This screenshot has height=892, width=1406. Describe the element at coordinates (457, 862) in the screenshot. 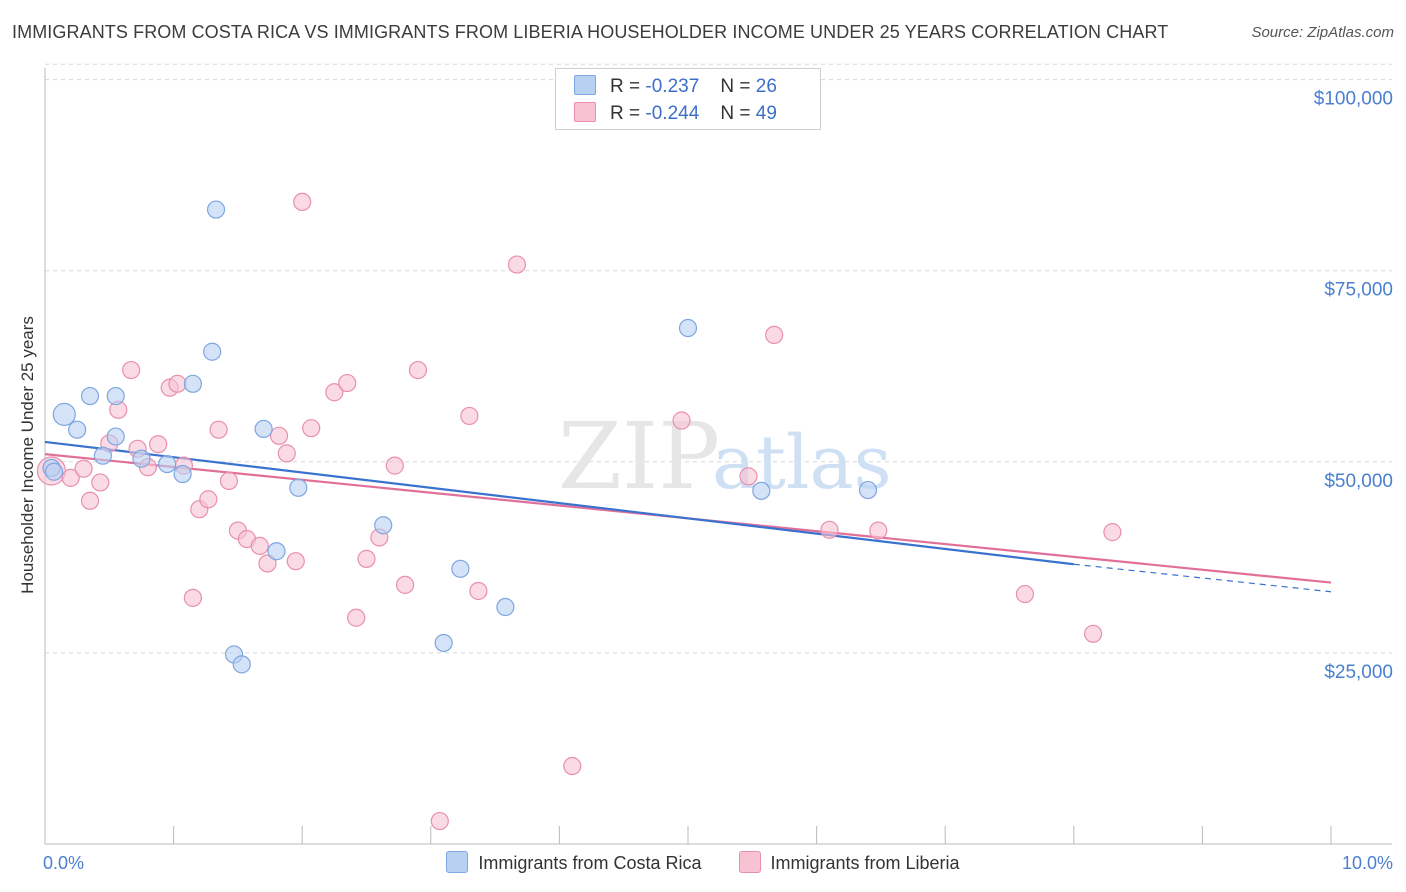

I see `legend-swatch-costa-rica` at that location.